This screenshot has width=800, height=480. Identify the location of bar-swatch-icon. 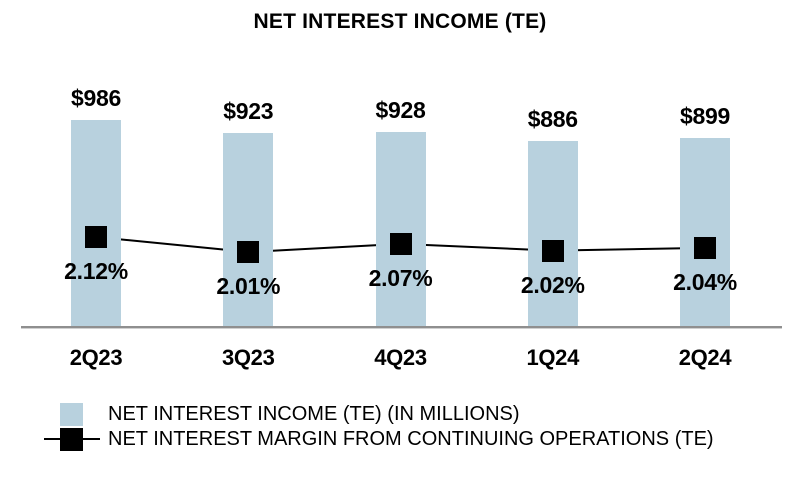
(71, 414).